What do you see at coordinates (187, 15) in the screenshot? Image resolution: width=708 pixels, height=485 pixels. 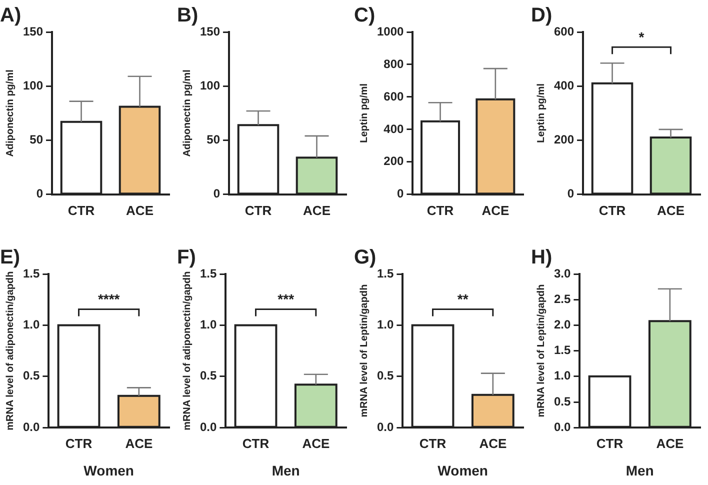 I see `chart-title: B)` at bounding box center [187, 15].